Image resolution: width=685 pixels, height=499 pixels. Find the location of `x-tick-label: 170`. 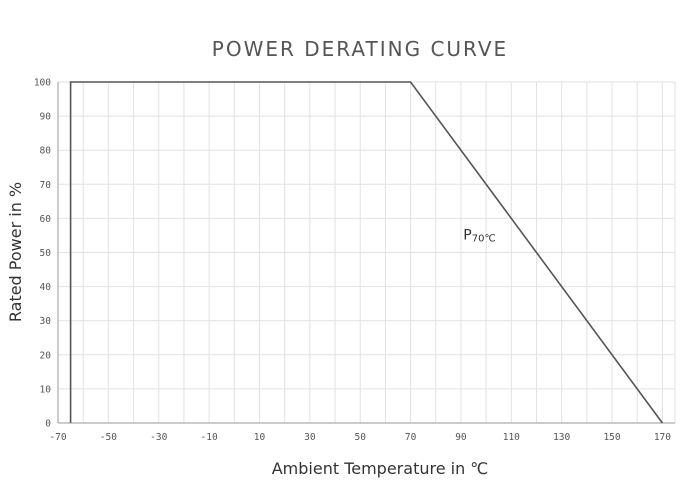

x-tick-label: 170 is located at coordinates (662, 437).